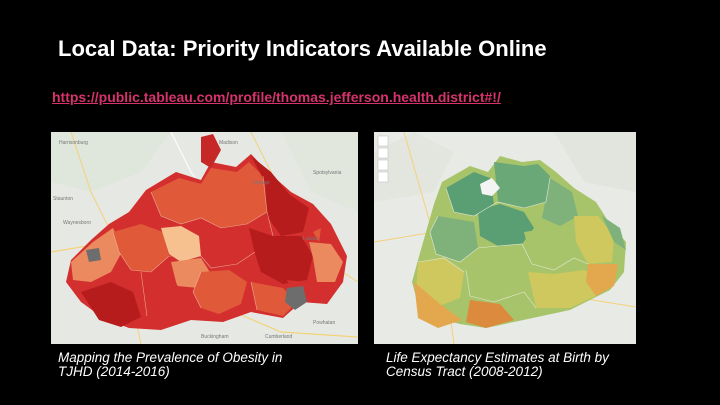 This screenshot has width=720, height=405. What do you see at coordinates (383, 177) in the screenshot?
I see `search-icon` at bounding box center [383, 177].